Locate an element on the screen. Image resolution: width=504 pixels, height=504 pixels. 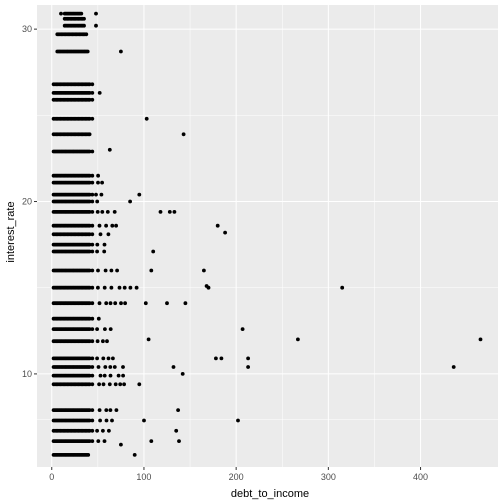
x-tick-label: 400 is located at coordinates (420, 477).